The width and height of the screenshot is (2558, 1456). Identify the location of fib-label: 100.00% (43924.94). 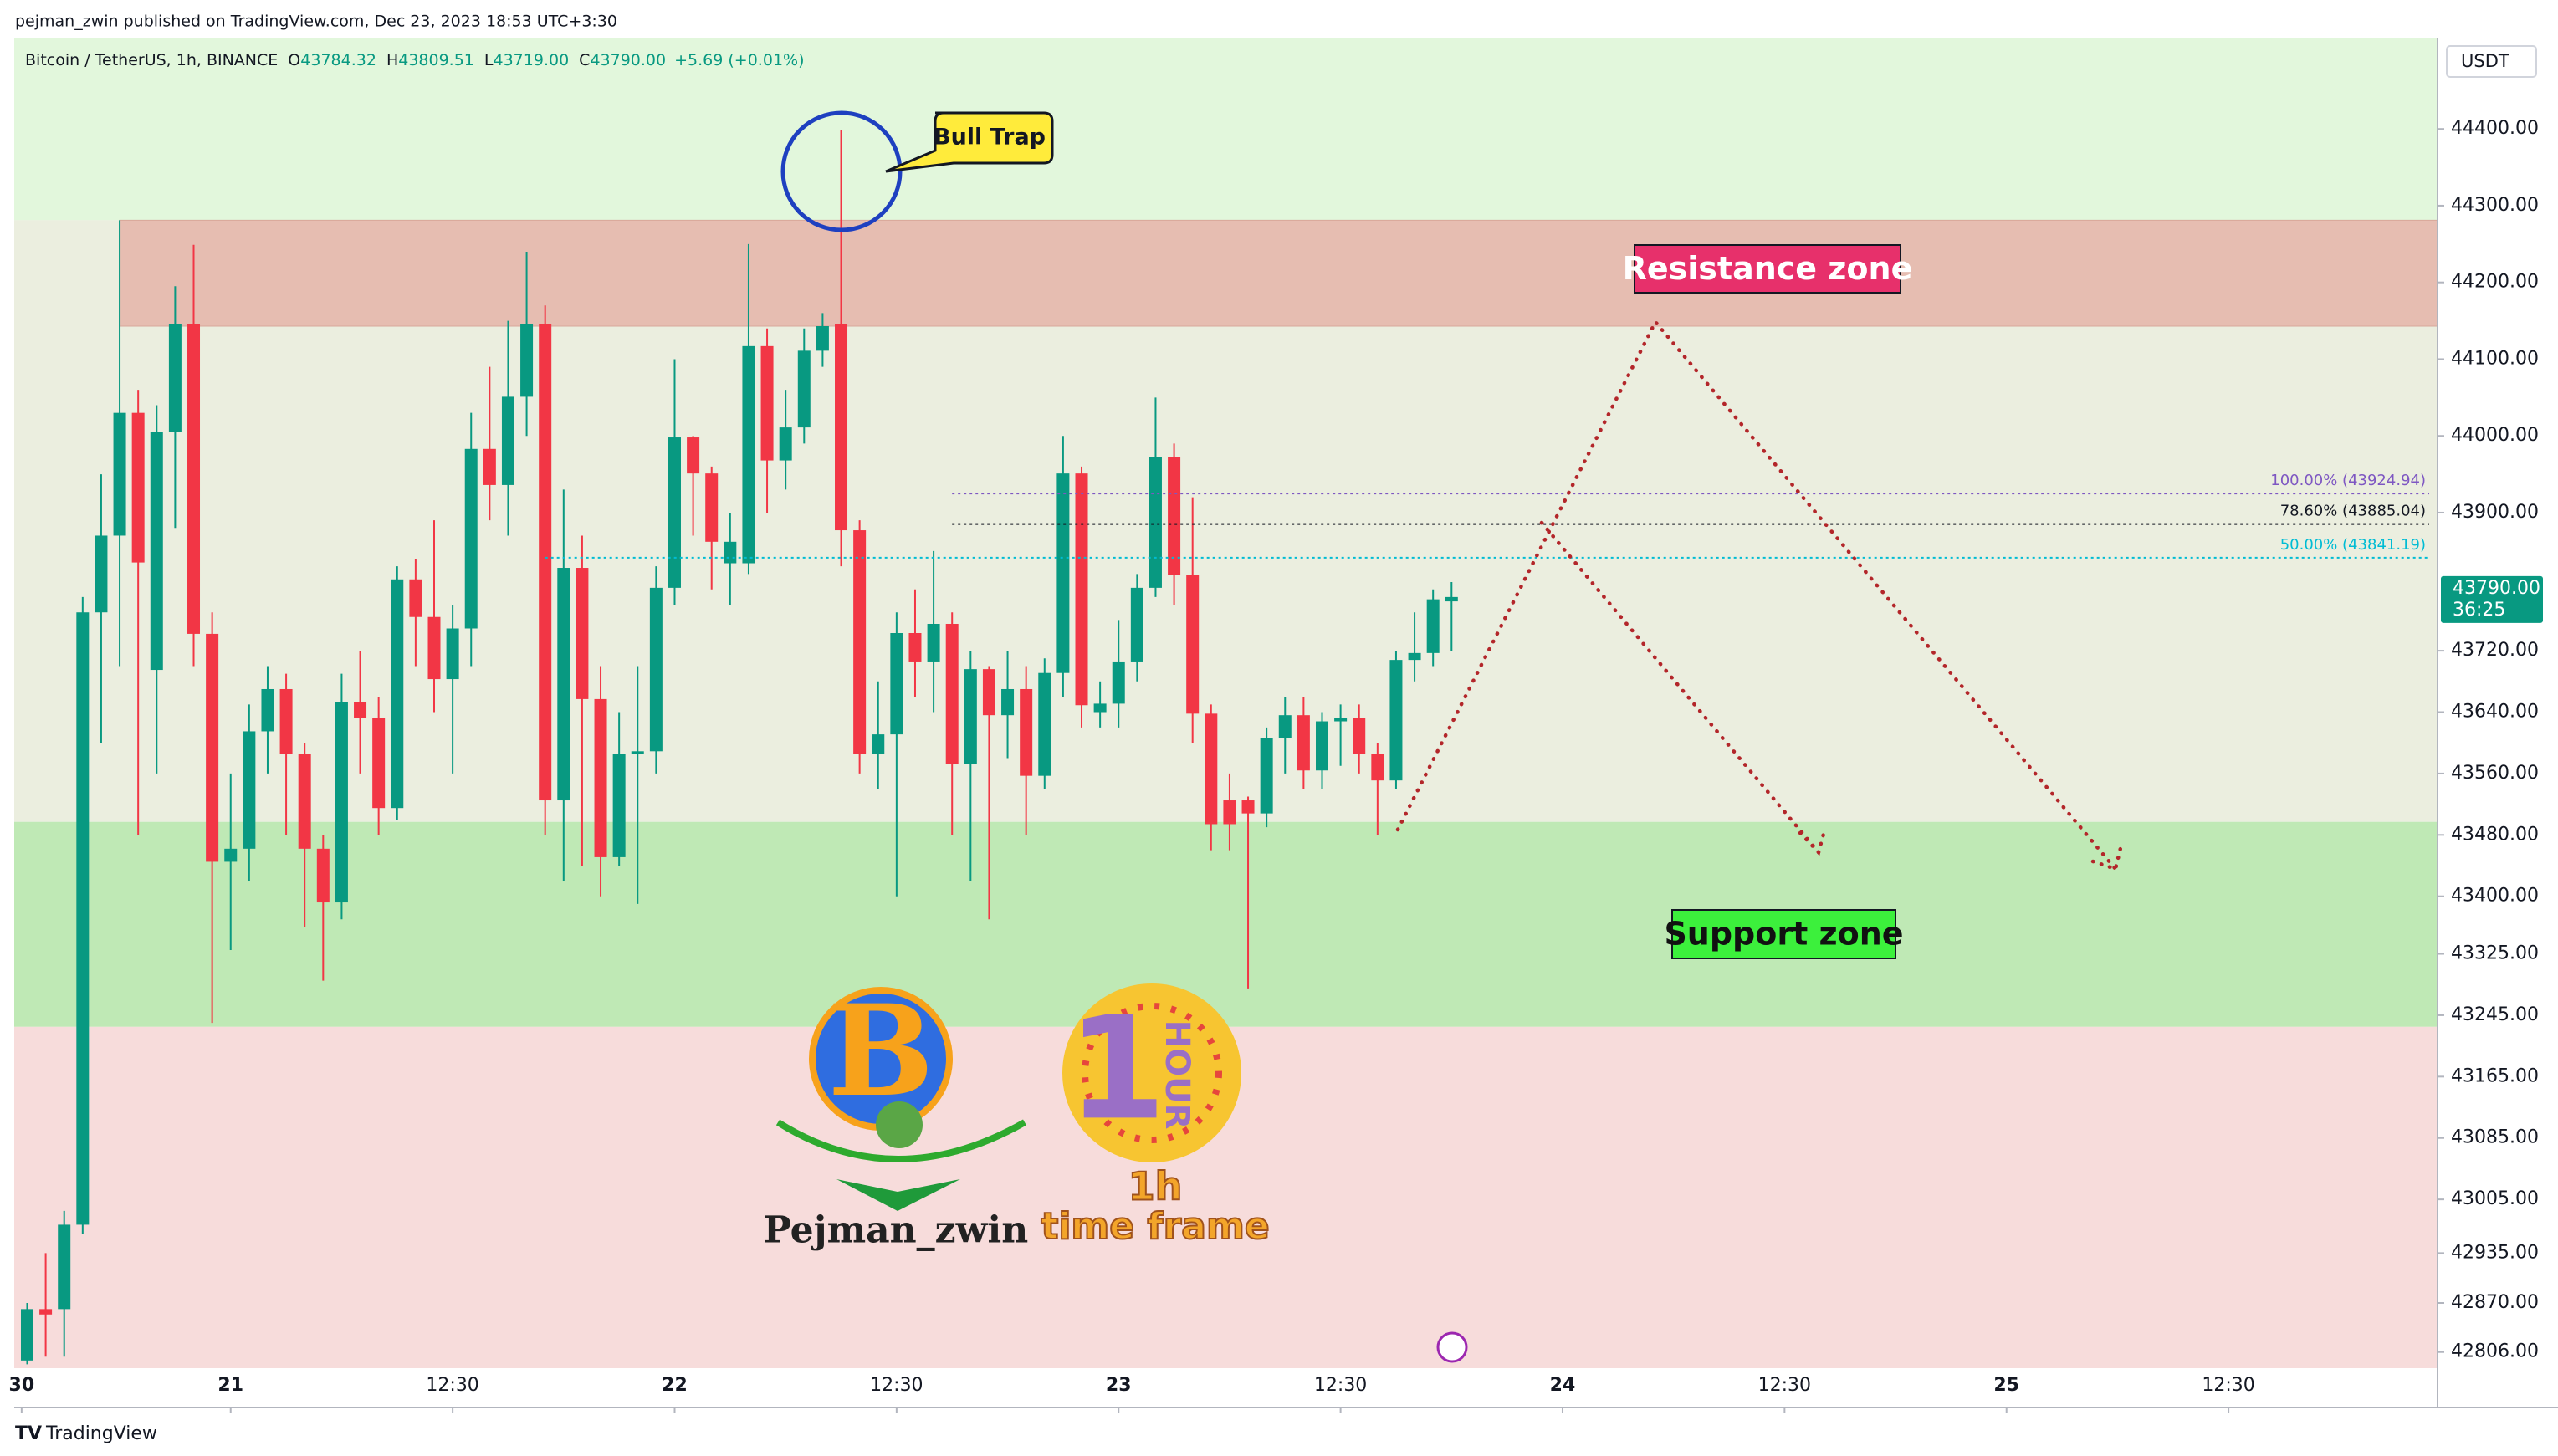
(2348, 480).